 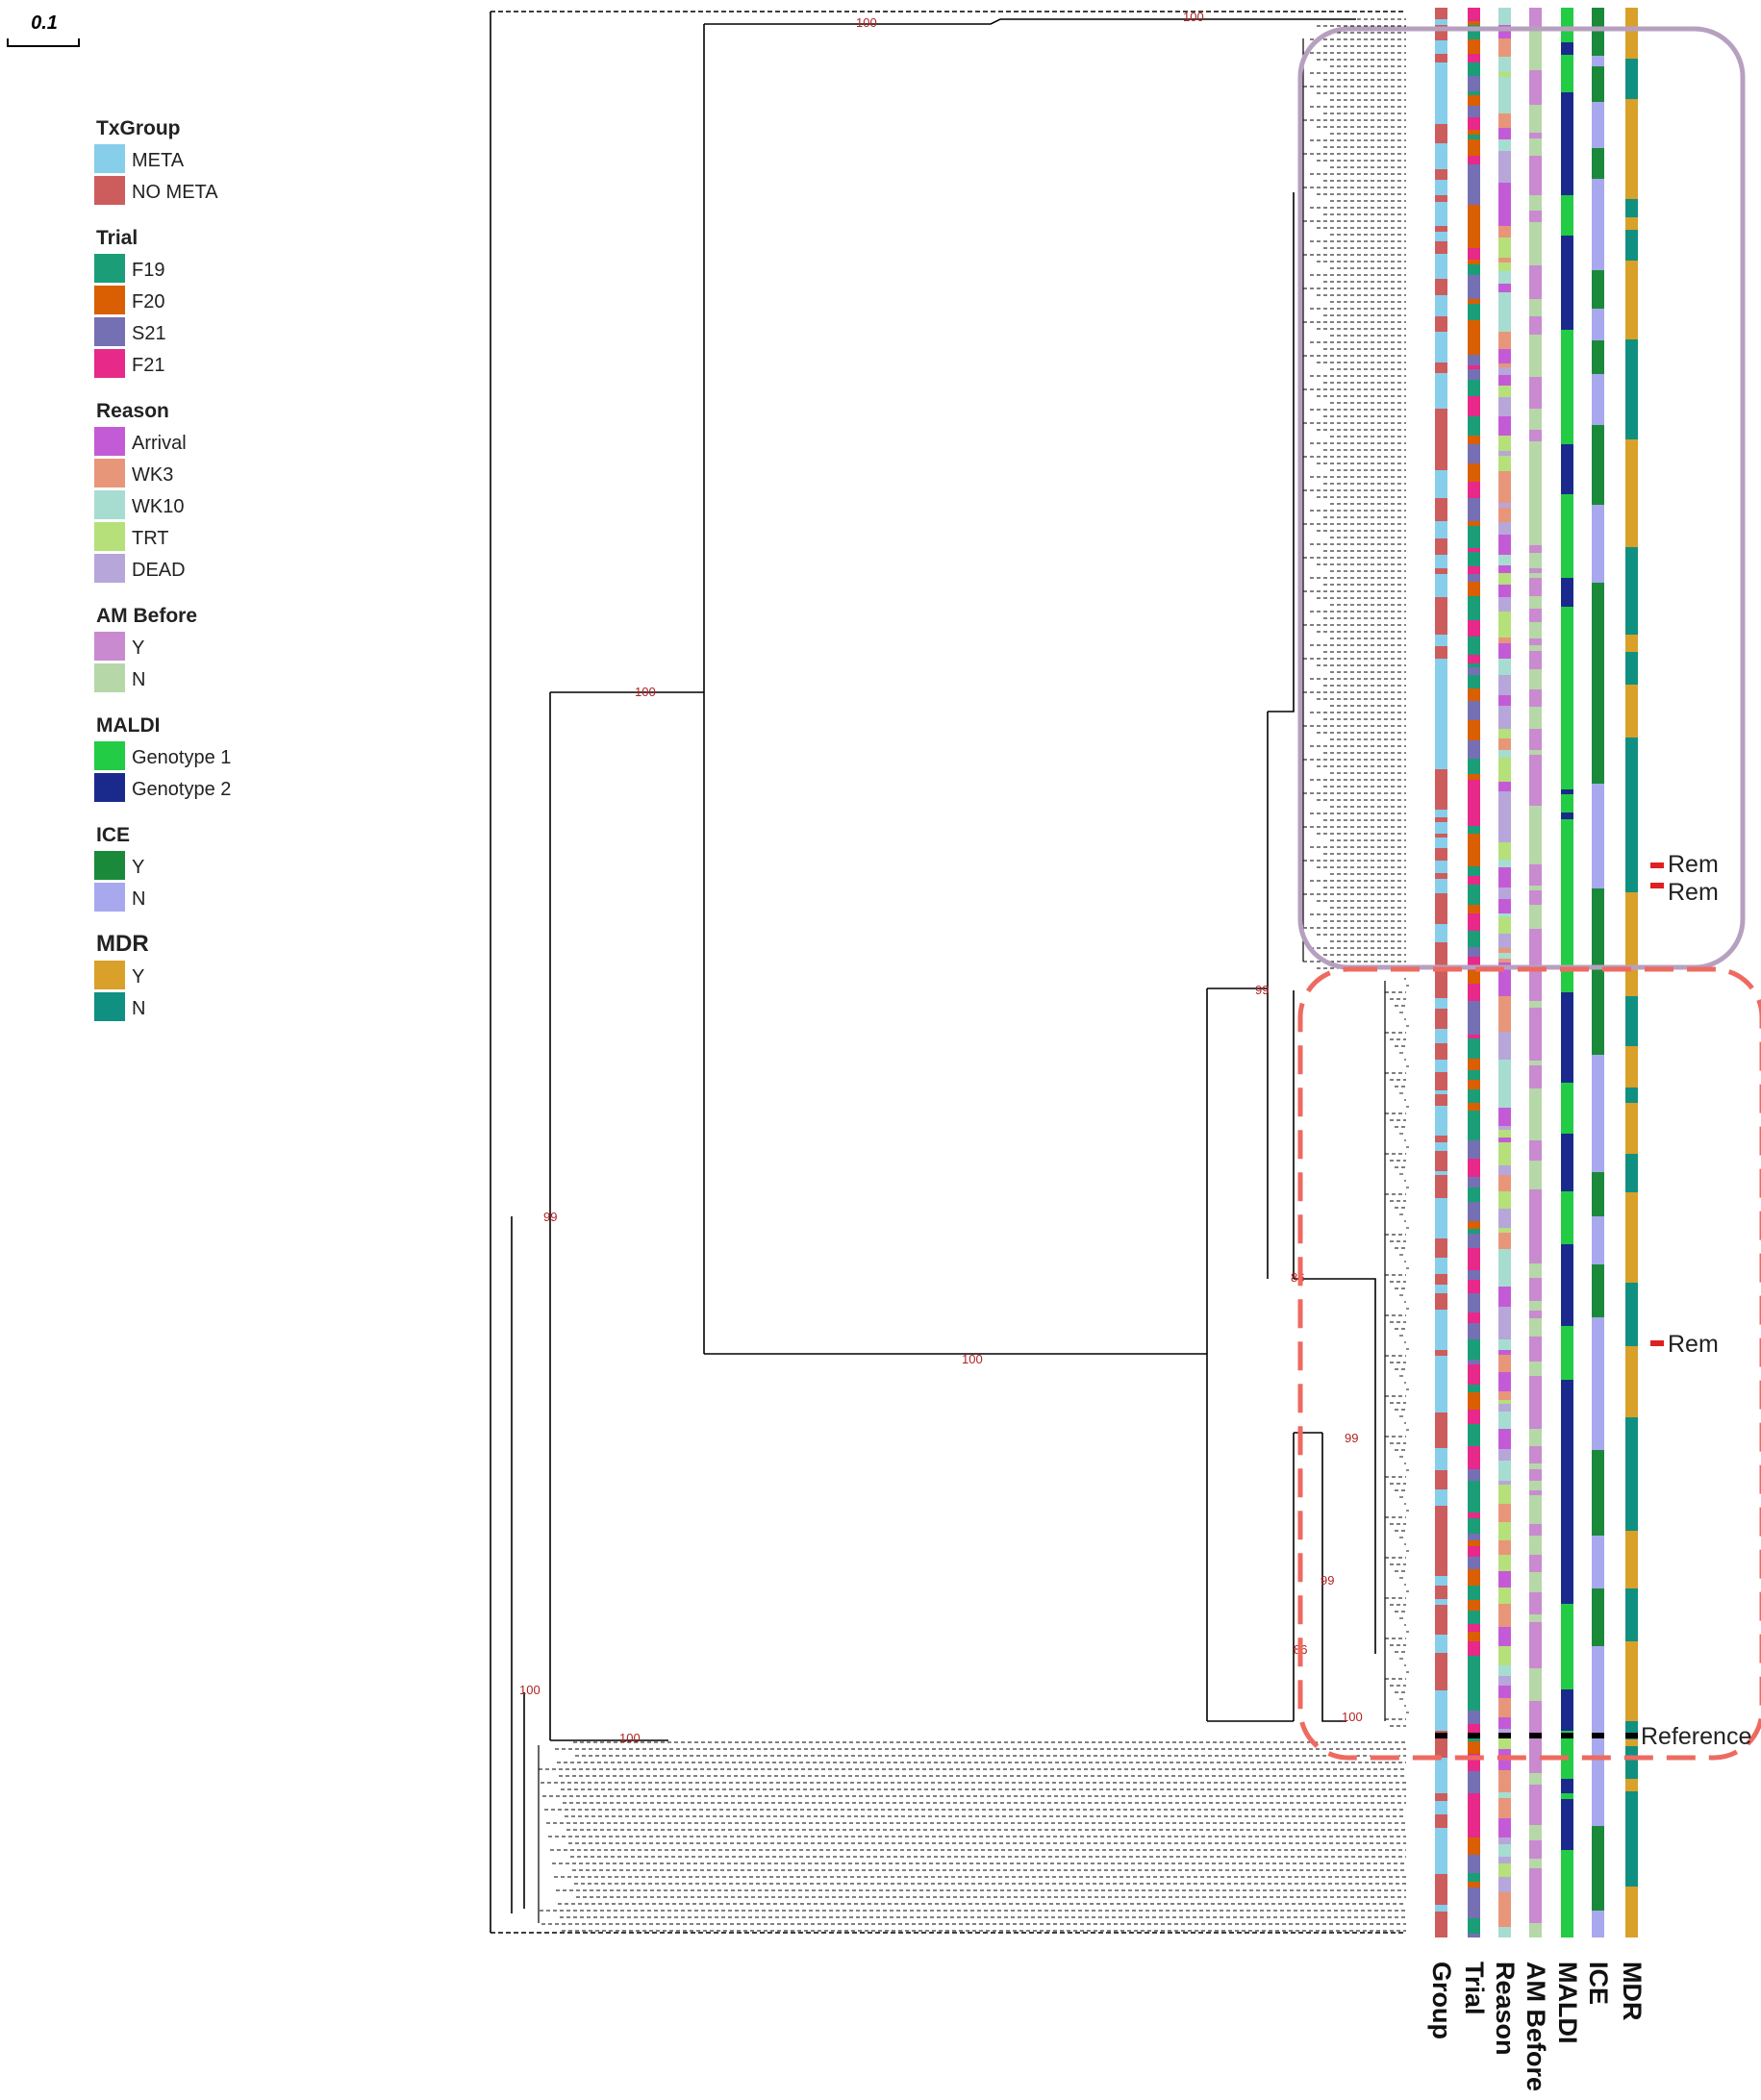 What do you see at coordinates (1693, 1344) in the screenshot?
I see `rem-label: Rem` at bounding box center [1693, 1344].